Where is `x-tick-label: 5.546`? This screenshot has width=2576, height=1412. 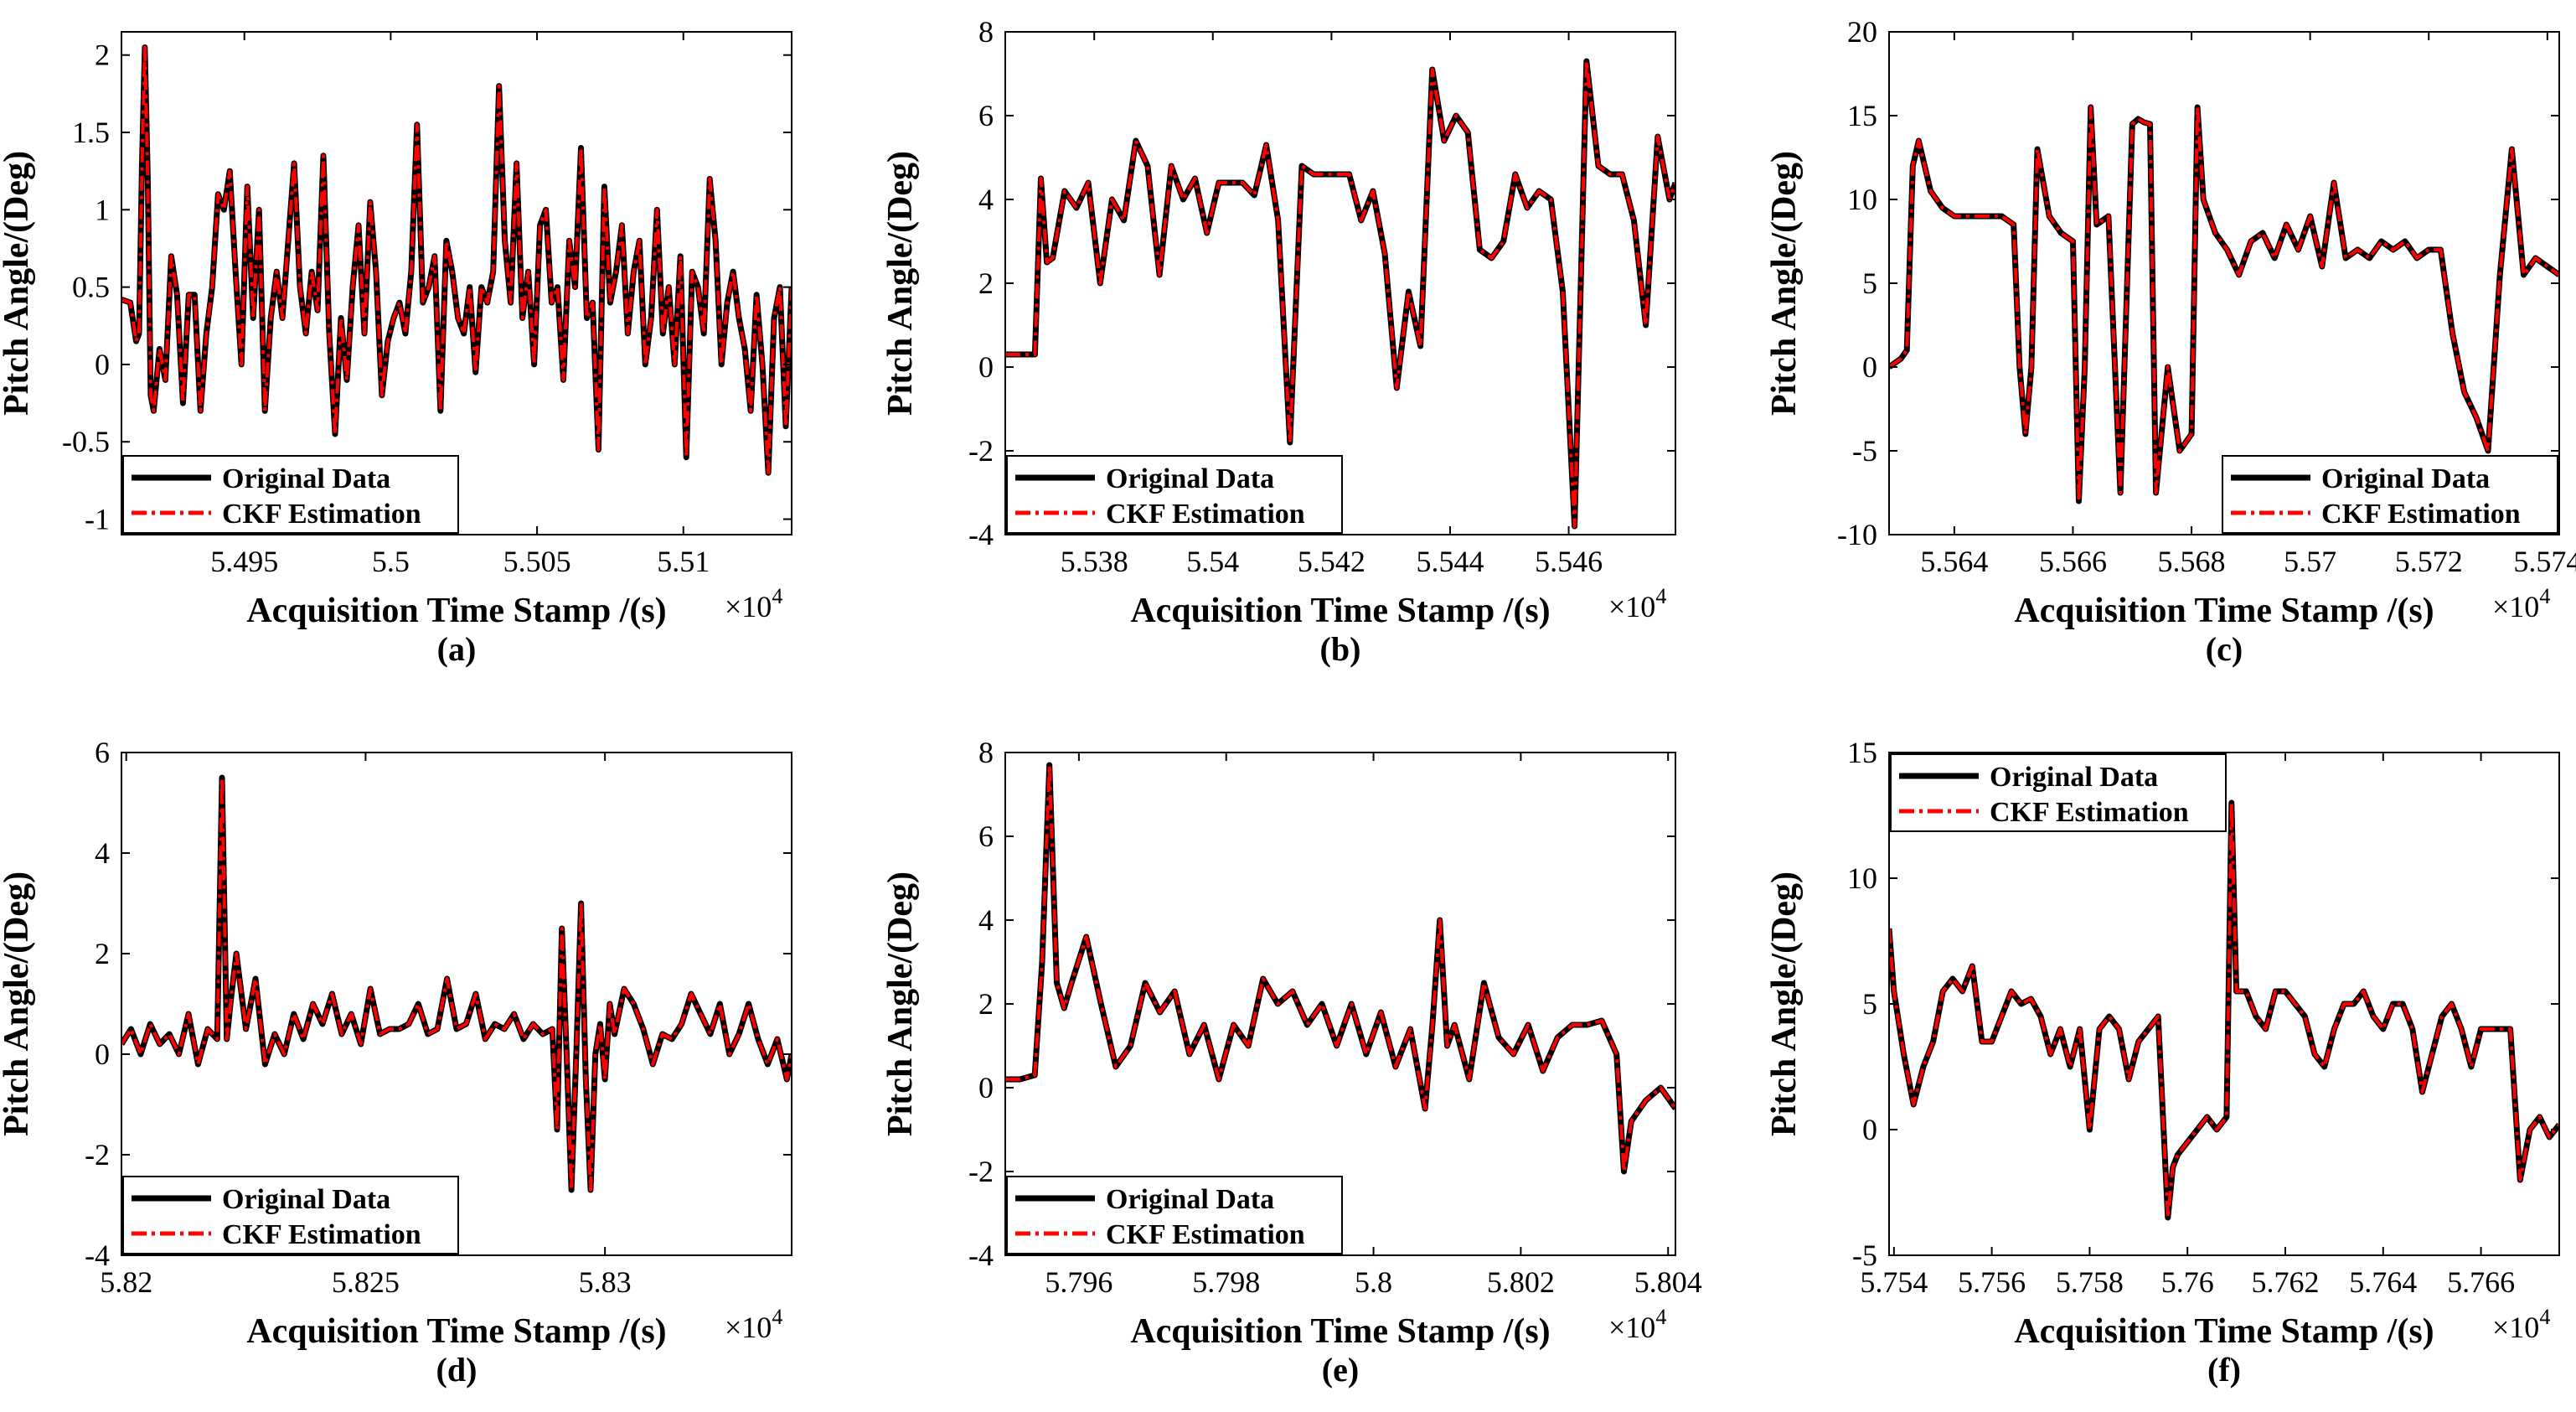
x-tick-label: 5.546 is located at coordinates (1569, 561).